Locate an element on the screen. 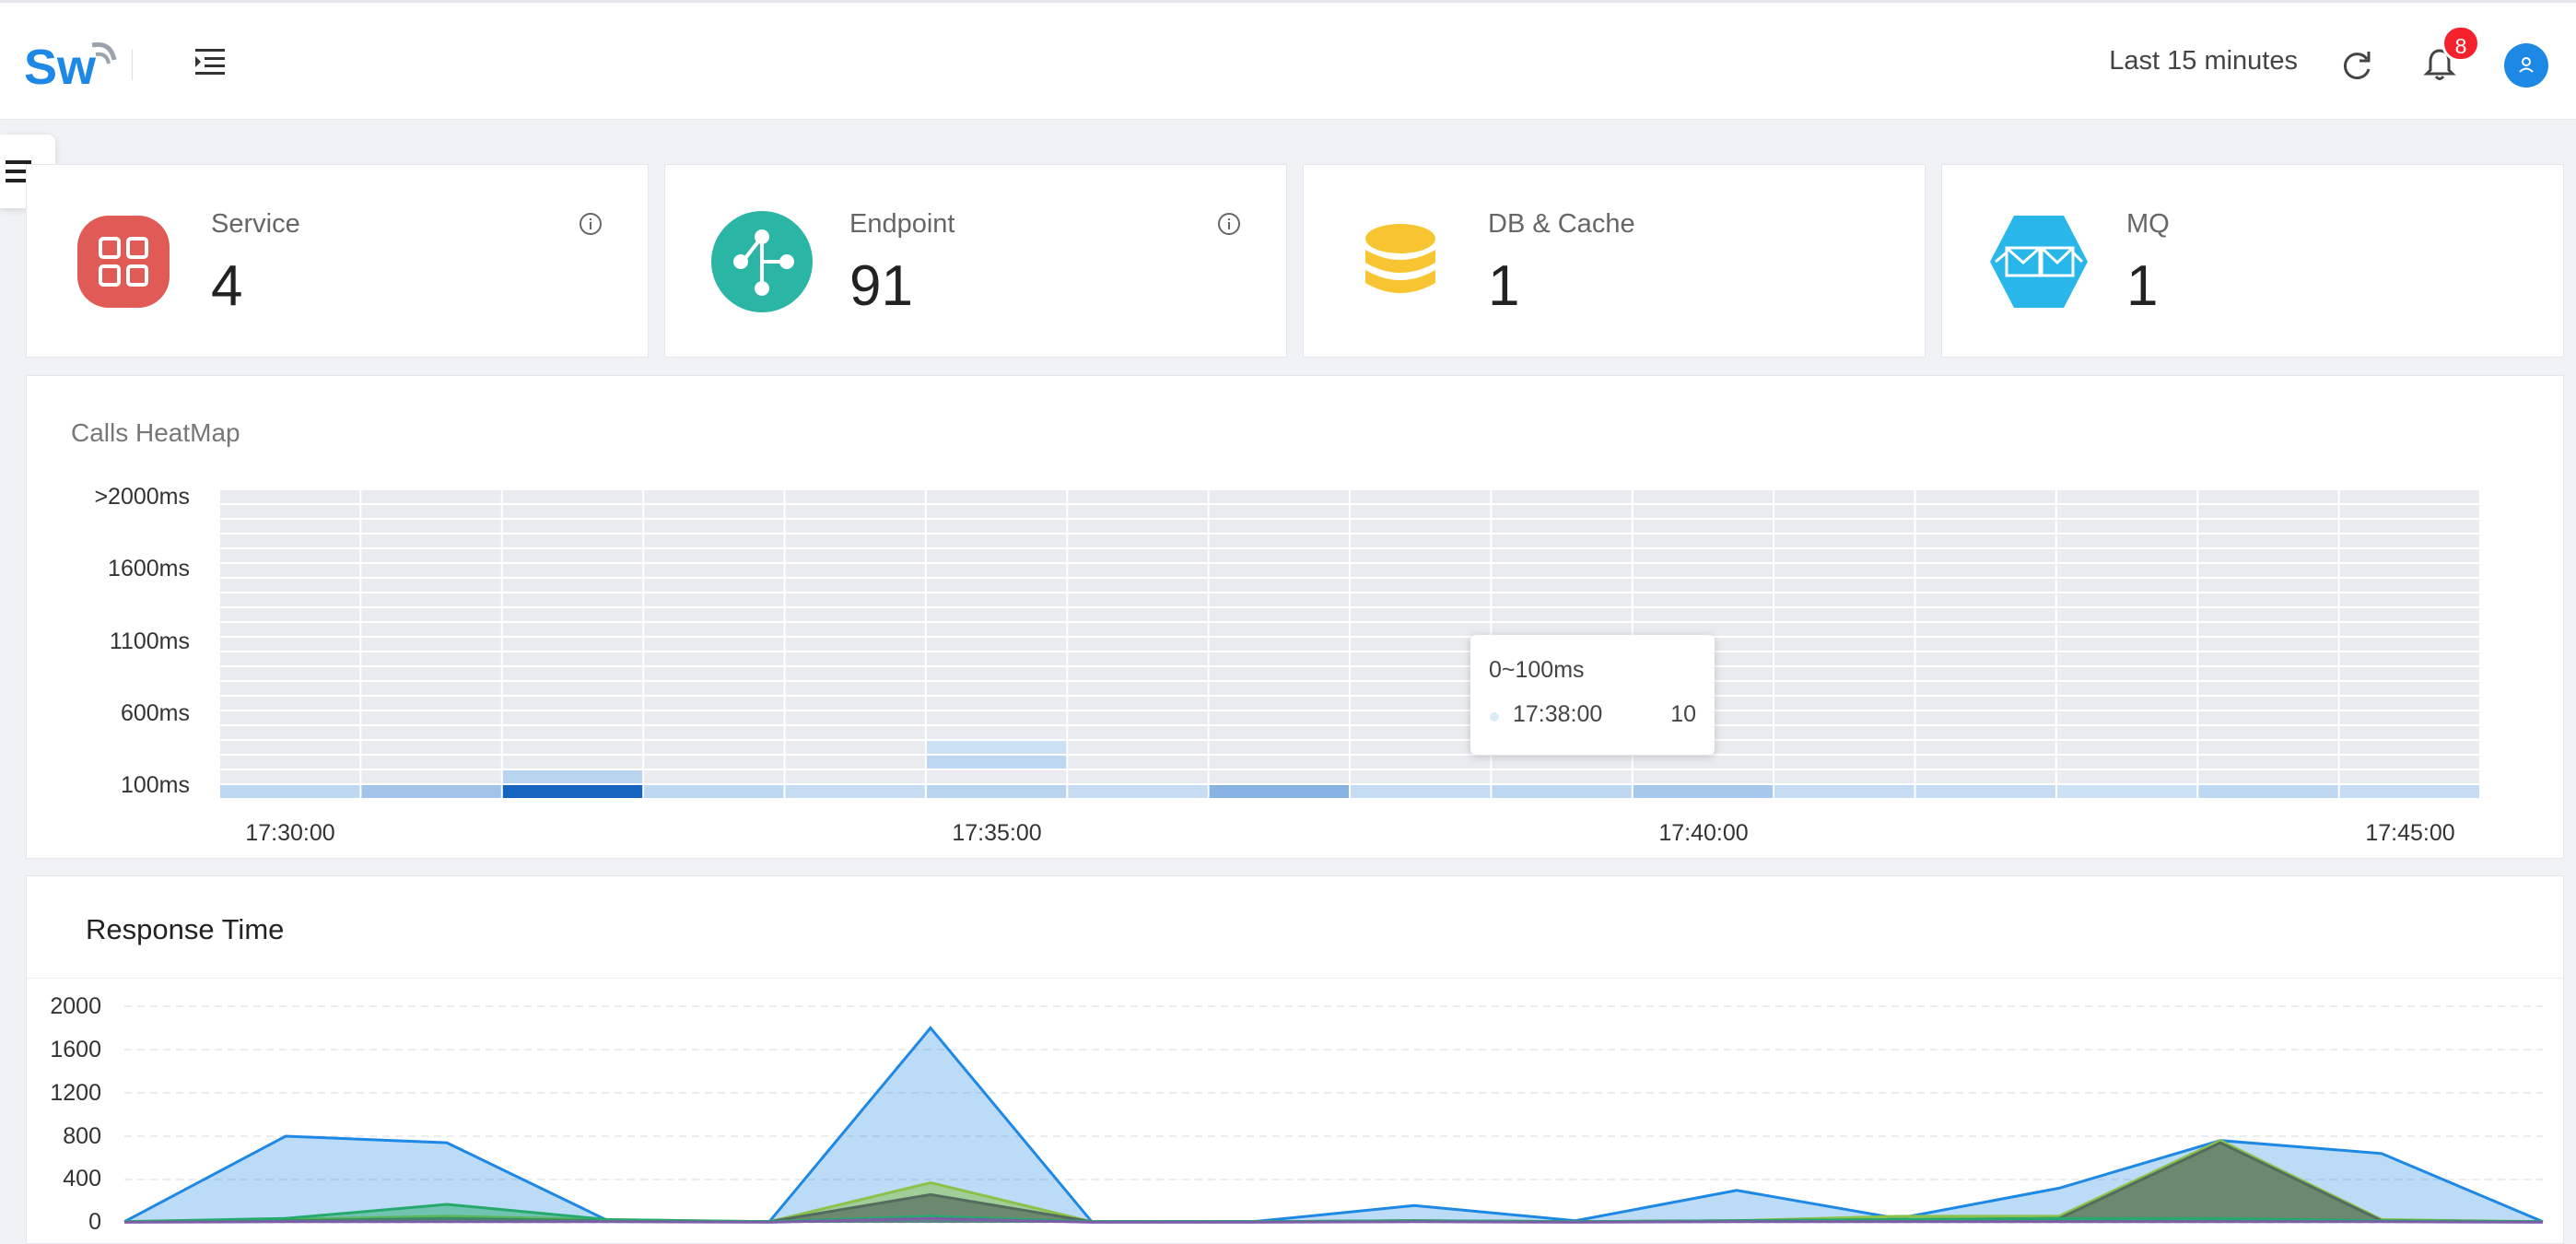 The image size is (2576, 1244). info-icon is located at coordinates (590, 224).